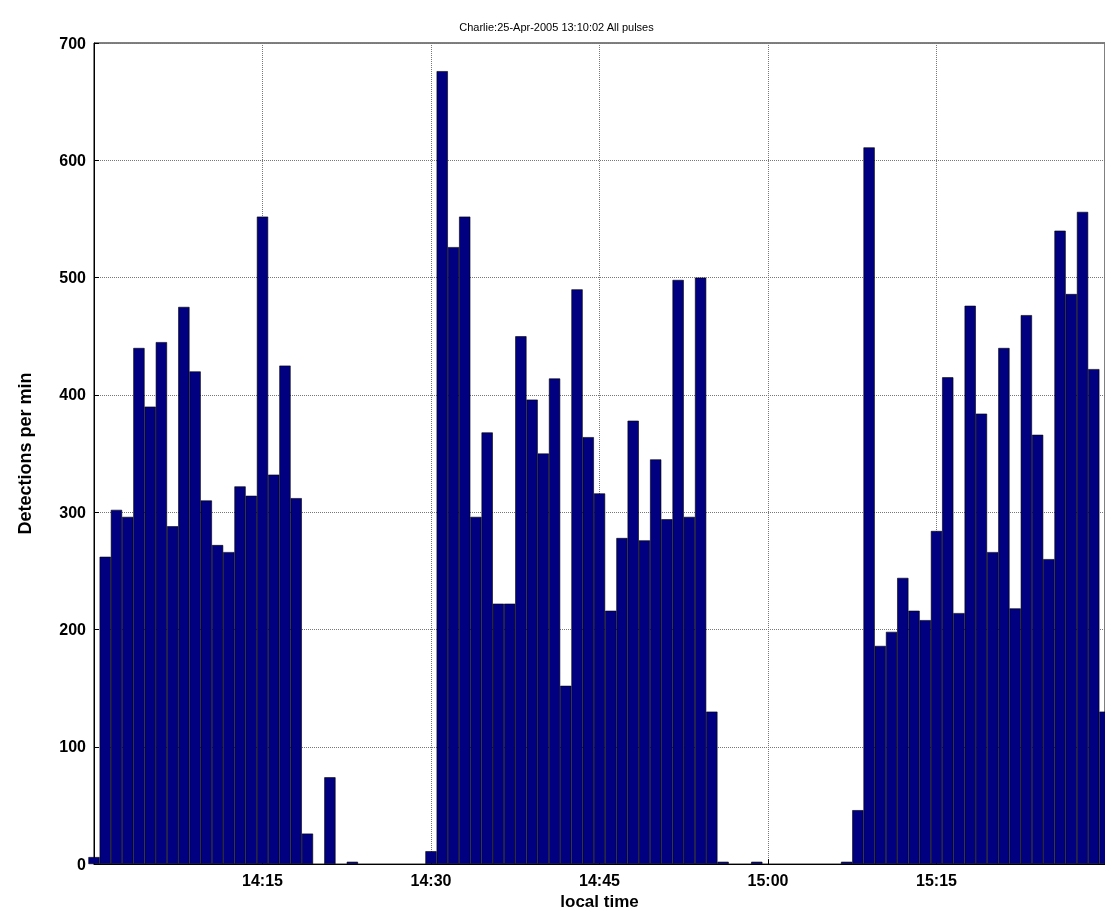 This screenshot has width=1113, height=923. Describe the element at coordinates (599, 901) in the screenshot. I see `x-axis-title: local time` at that location.